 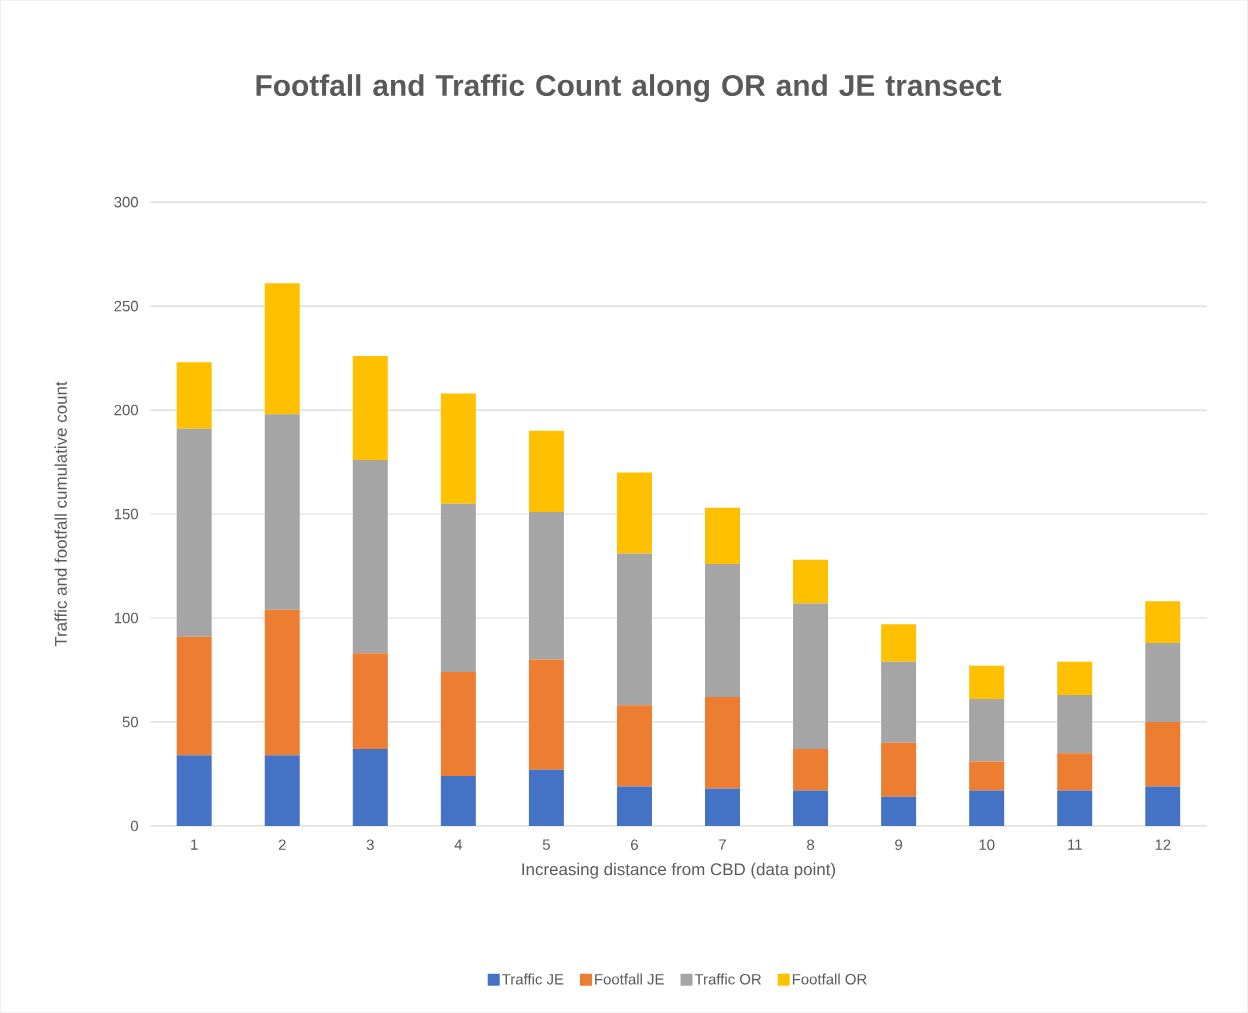 I want to click on x-tick-label: 1, so click(x=194, y=844).